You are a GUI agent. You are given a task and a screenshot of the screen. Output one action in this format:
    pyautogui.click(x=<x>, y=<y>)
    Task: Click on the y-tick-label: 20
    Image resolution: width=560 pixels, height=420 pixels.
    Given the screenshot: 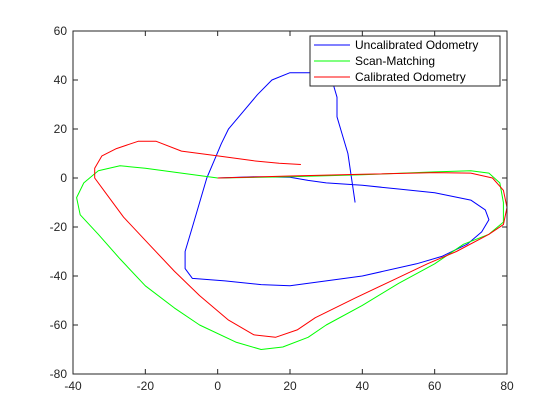 What is the action you would take?
    pyautogui.click(x=61, y=129)
    